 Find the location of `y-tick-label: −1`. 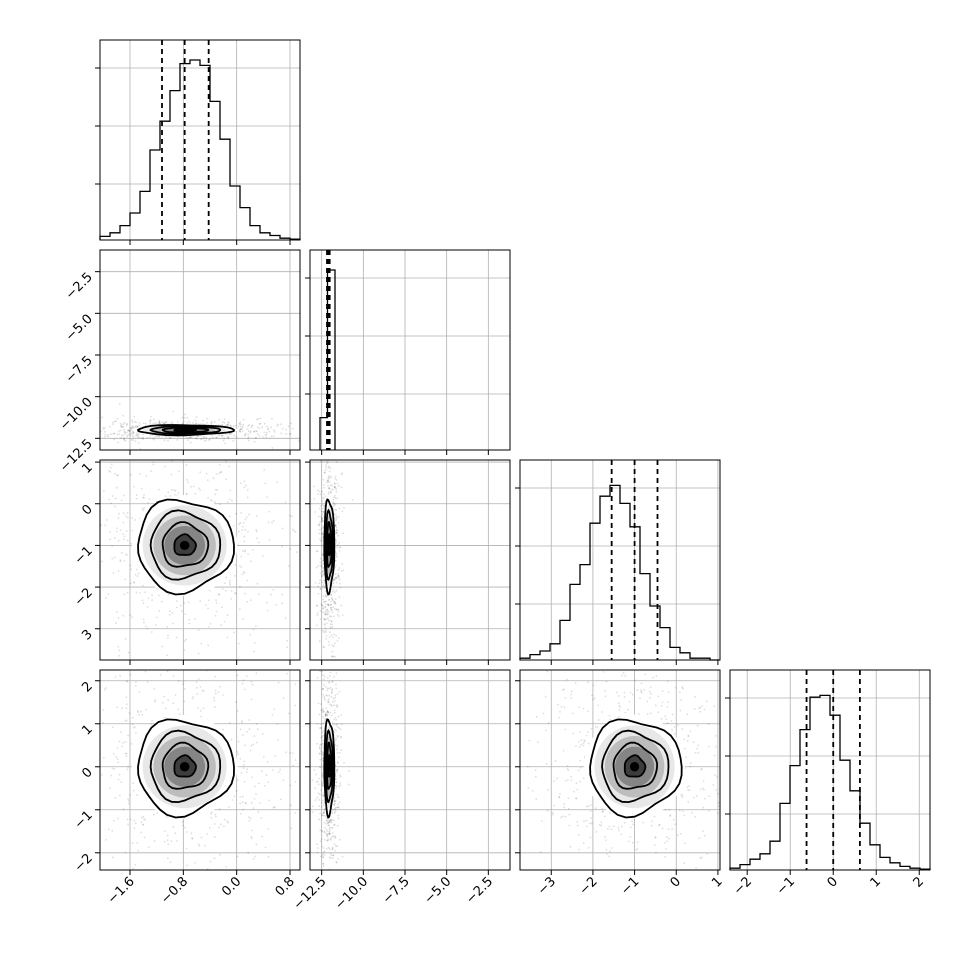

y-tick-label: −1 is located at coordinates (84, 820).